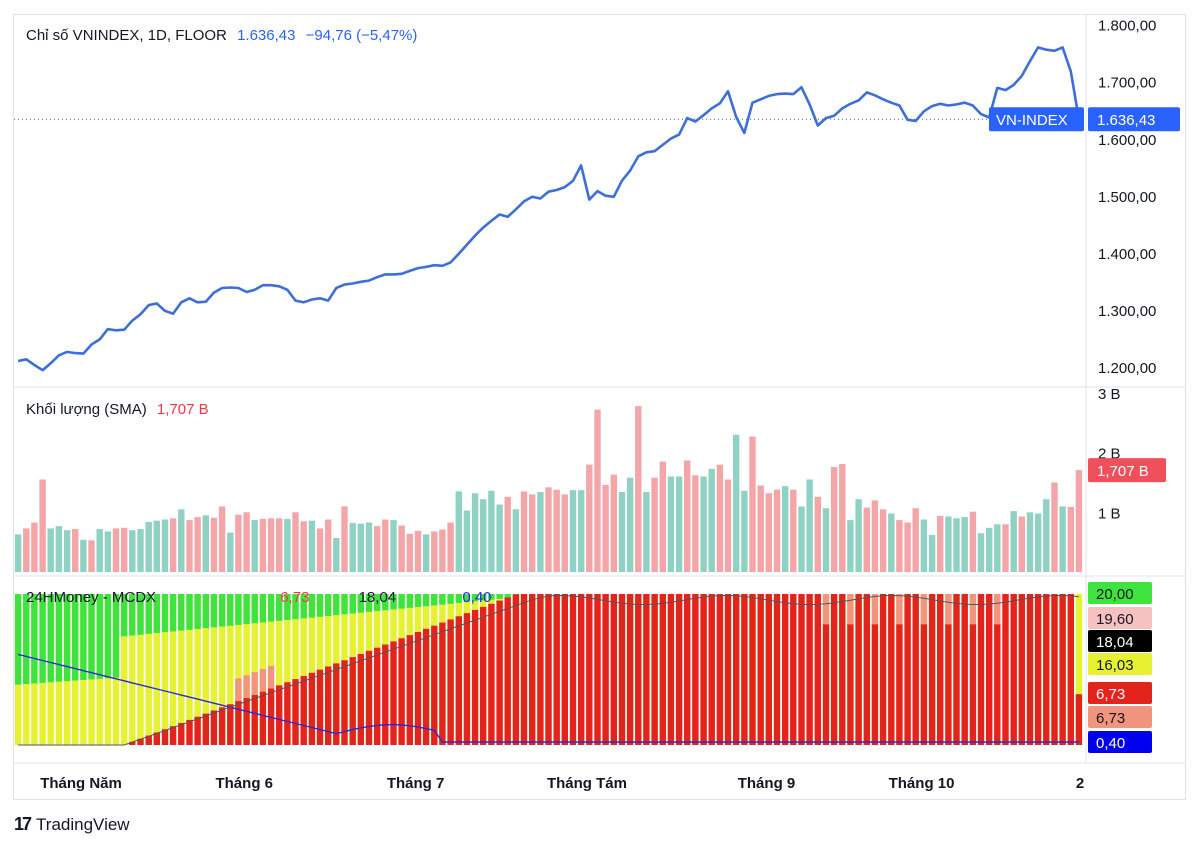 The image size is (1200, 850). I want to click on change-value: −94,76 (−5,47%), so click(361, 35).